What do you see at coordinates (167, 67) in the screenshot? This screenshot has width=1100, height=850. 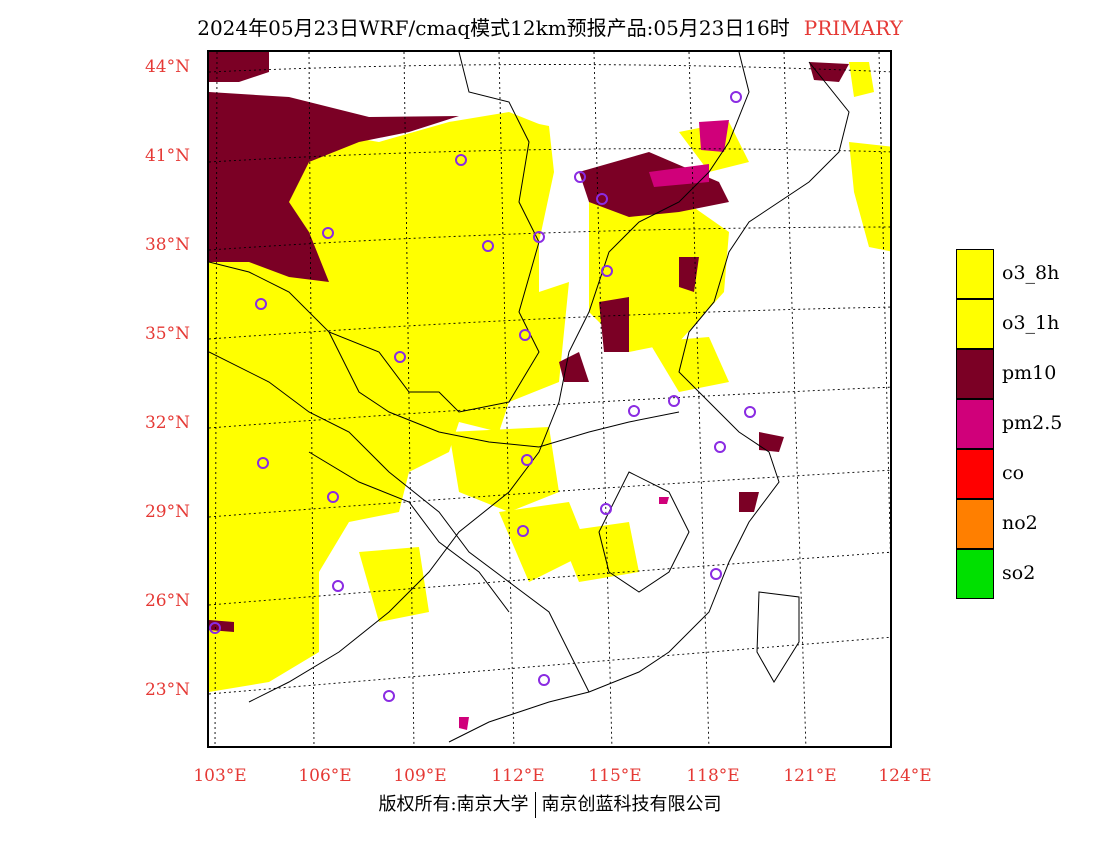 I see `lat-label: 44°N` at bounding box center [167, 67].